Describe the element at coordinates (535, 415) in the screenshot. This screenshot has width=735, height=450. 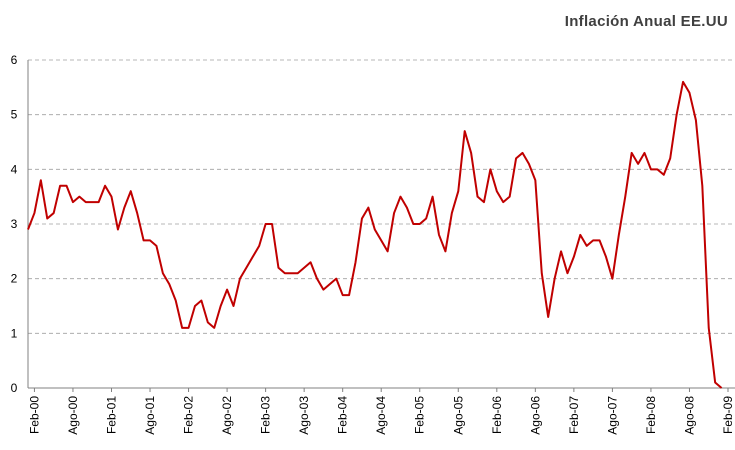
I see `x-tick-label: Ago-06` at that location.